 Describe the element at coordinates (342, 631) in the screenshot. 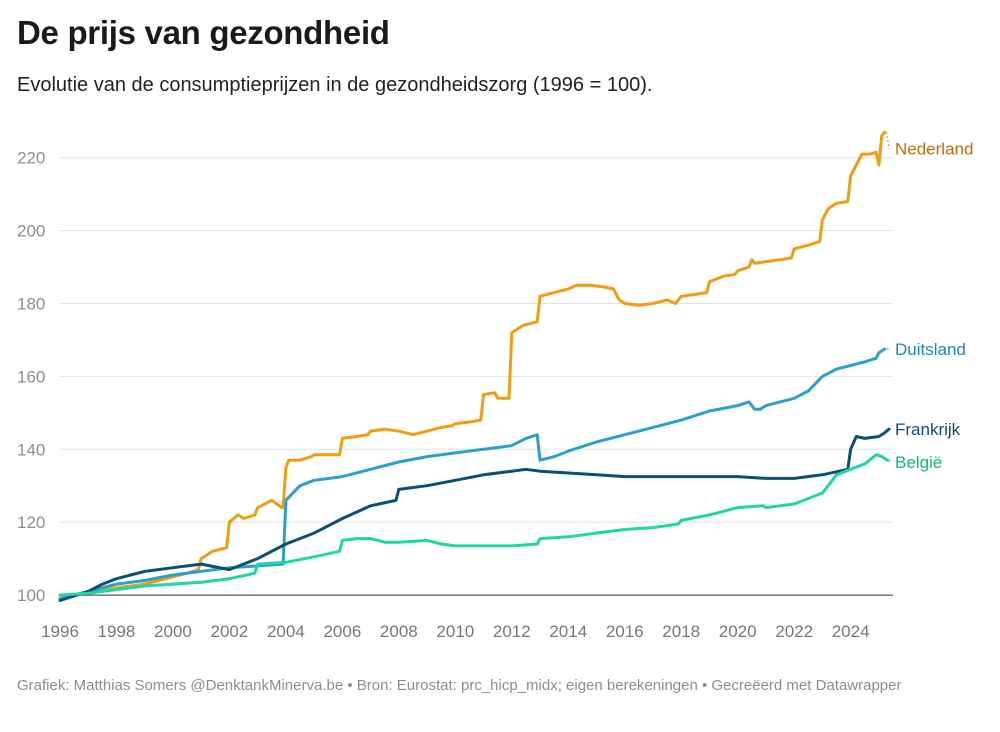

I see `x-tick-label: 2006` at that location.